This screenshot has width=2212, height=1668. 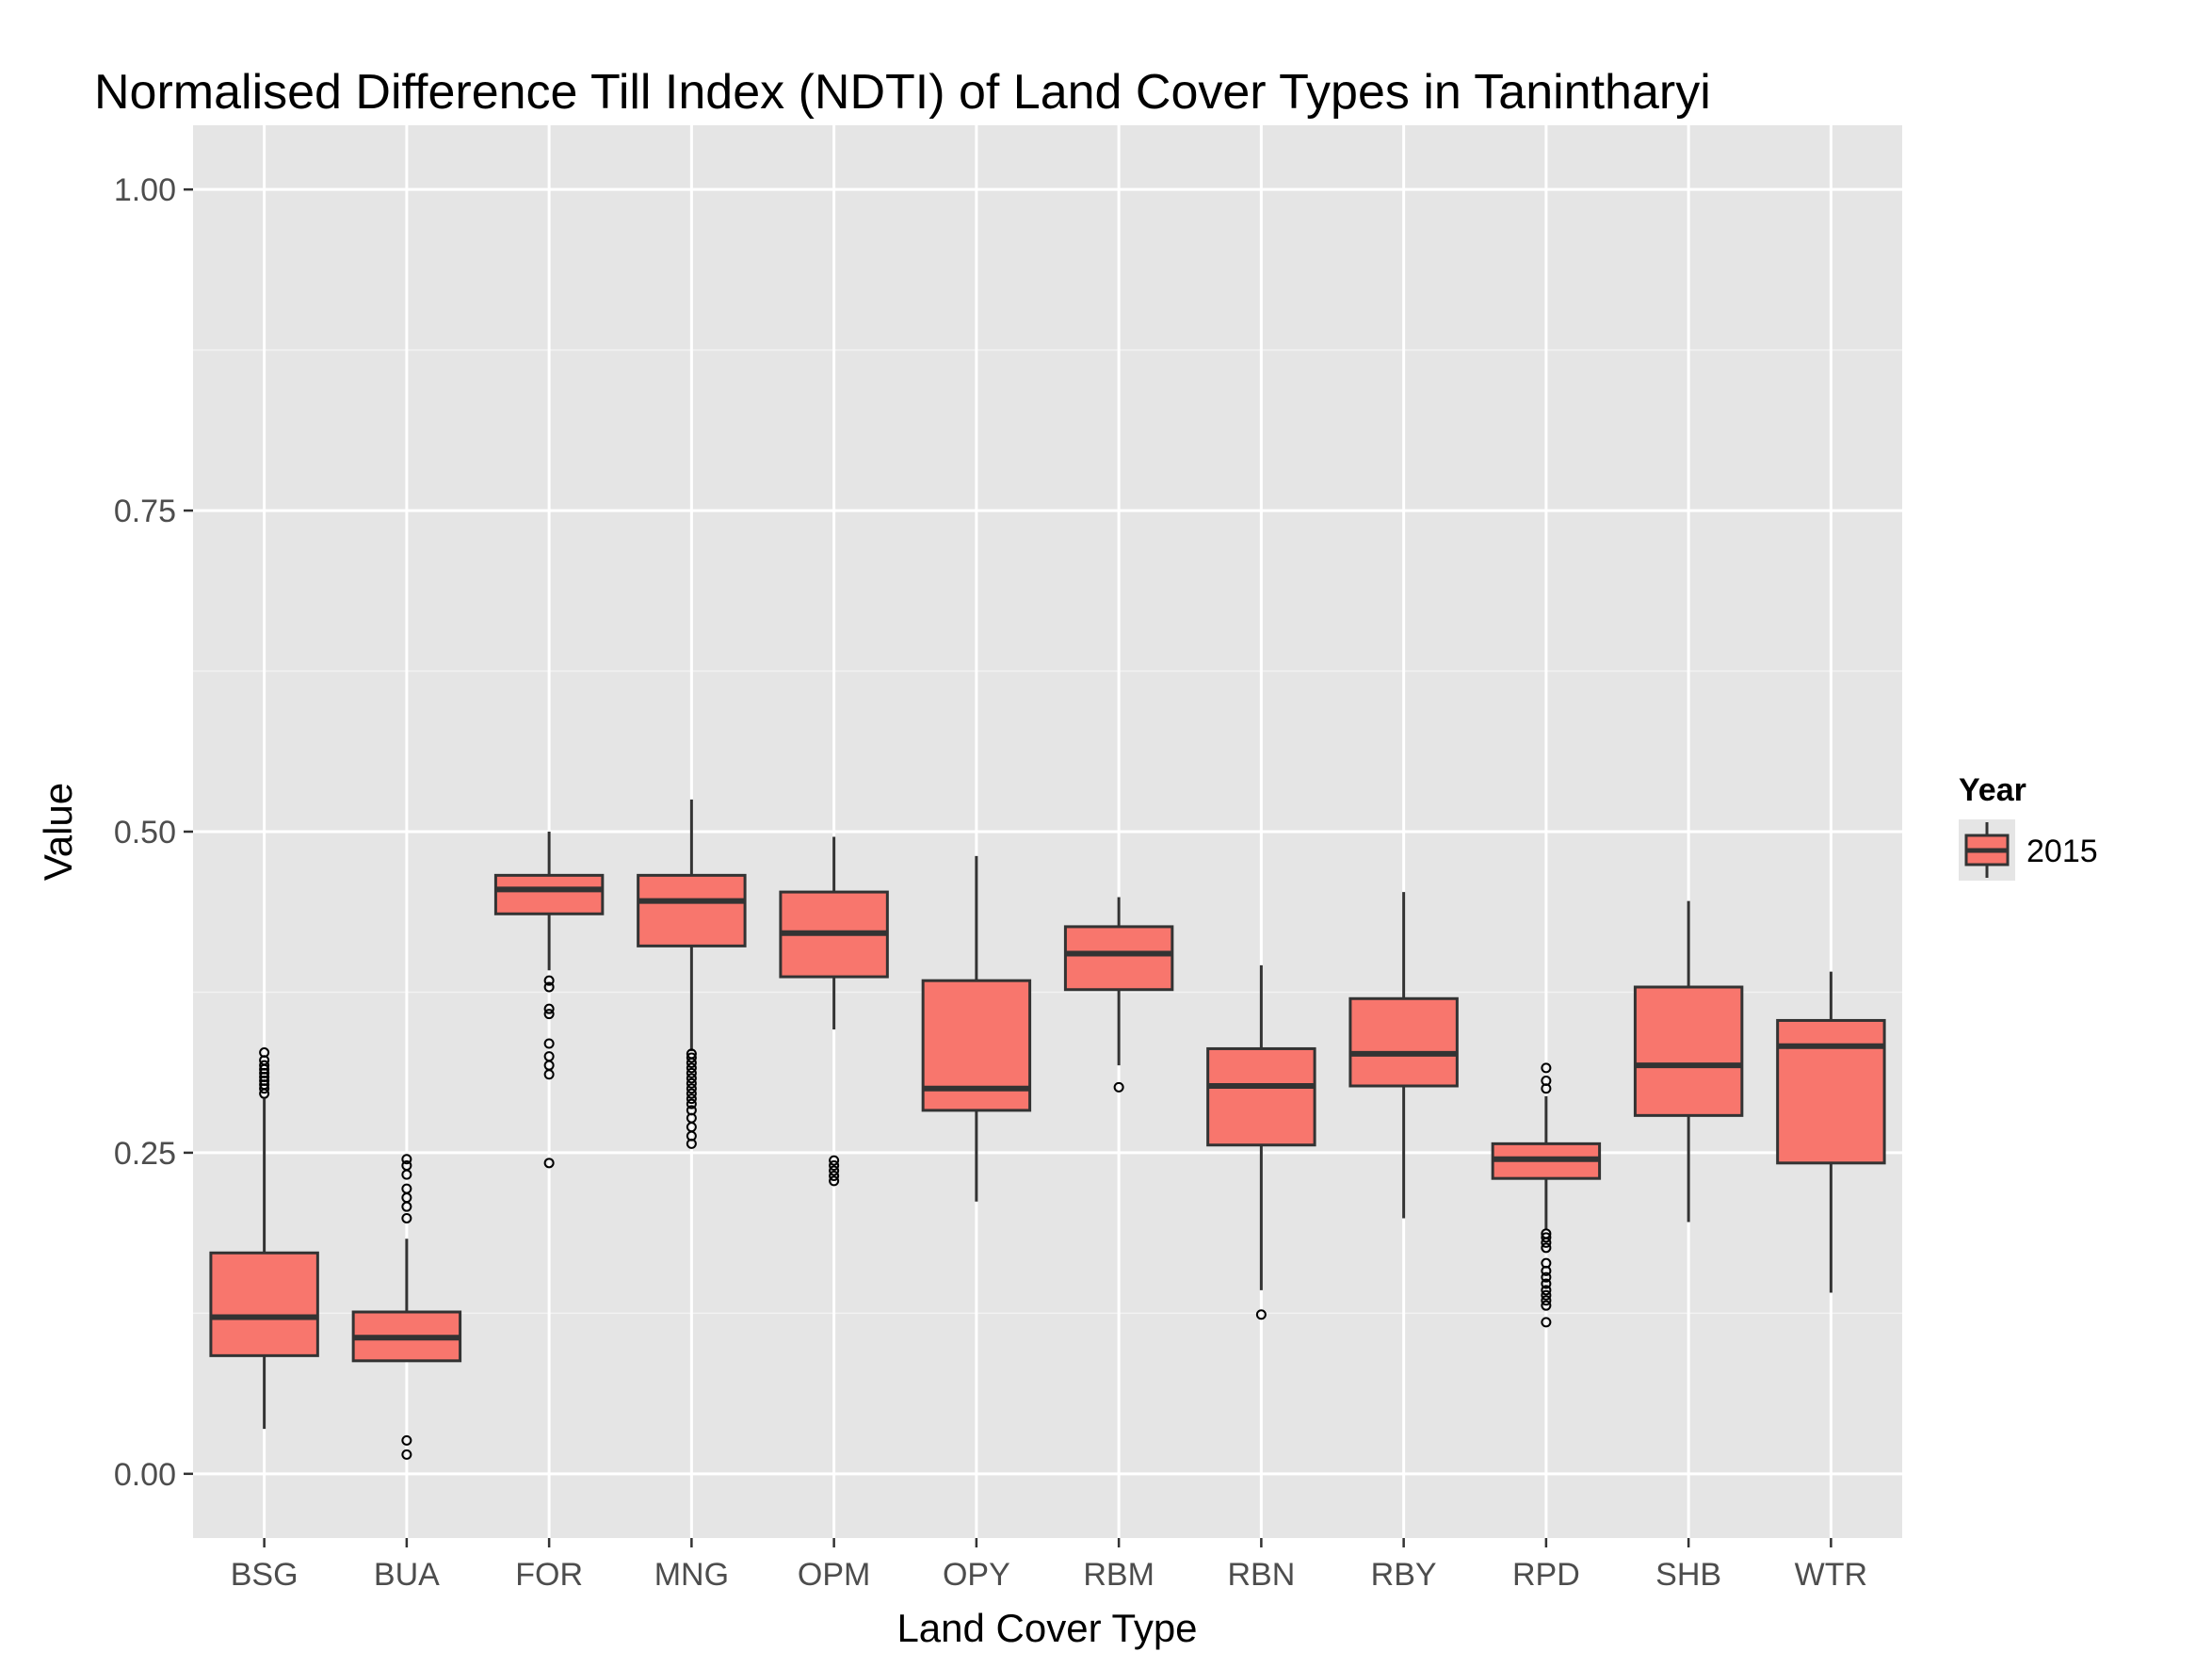 What do you see at coordinates (834, 1575) in the screenshot?
I see `x-tick-label: OPM` at bounding box center [834, 1575].